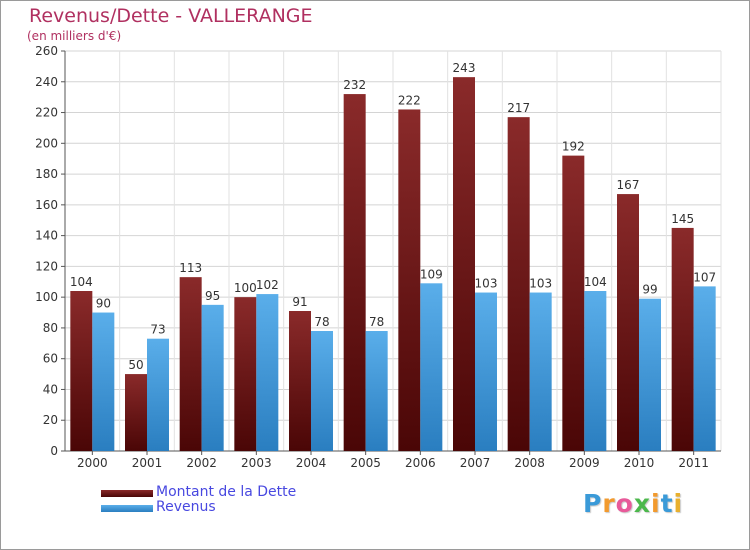 The image size is (750, 550). What do you see at coordinates (299, 302) in the screenshot?
I see `data-label-dette: 91` at bounding box center [299, 302].